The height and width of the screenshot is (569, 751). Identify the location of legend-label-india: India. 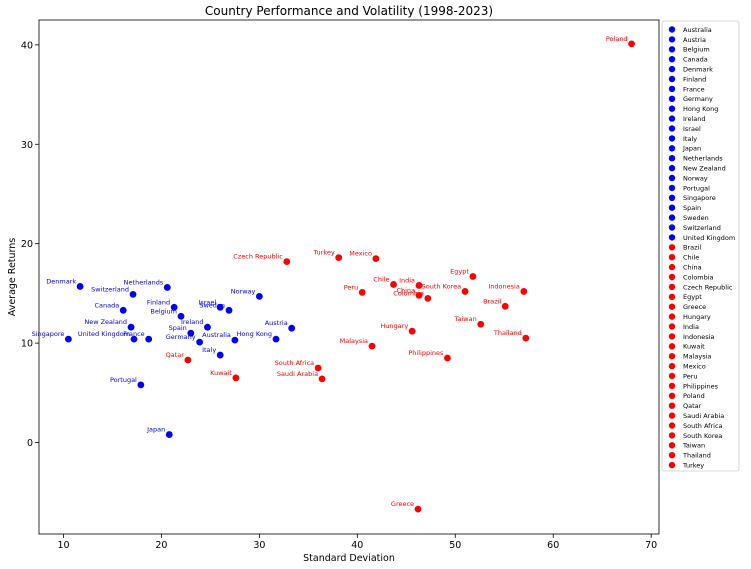
(691, 327).